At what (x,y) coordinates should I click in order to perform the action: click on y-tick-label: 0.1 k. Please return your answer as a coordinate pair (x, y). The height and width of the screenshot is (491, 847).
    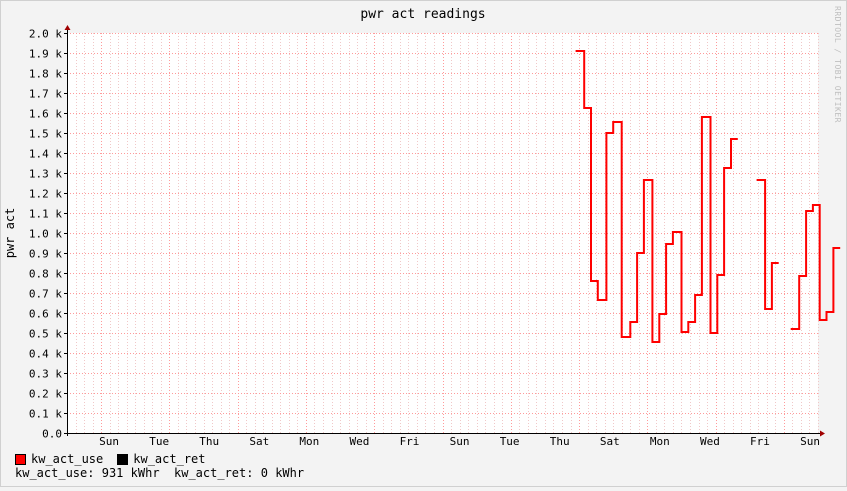
    Looking at the image, I should click on (45, 414).